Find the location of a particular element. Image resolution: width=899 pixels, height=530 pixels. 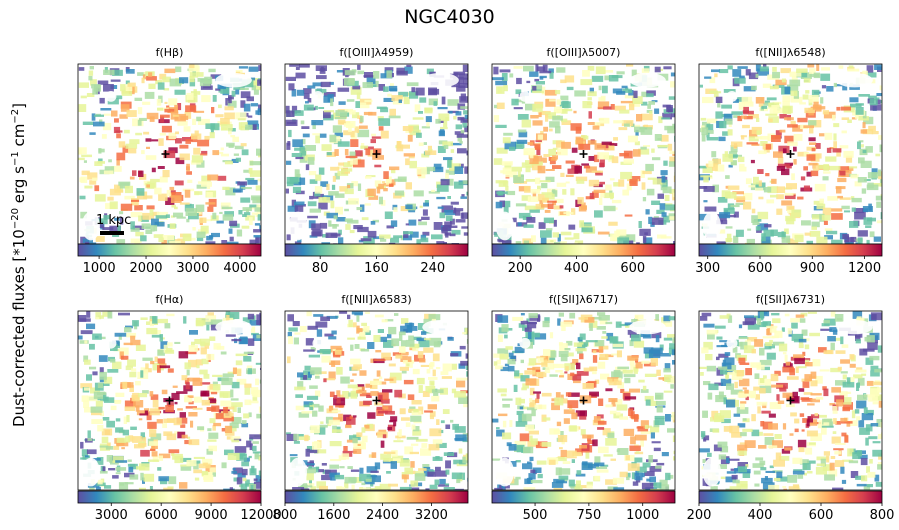

panel-title: f(Hβ) is located at coordinates (170, 52).